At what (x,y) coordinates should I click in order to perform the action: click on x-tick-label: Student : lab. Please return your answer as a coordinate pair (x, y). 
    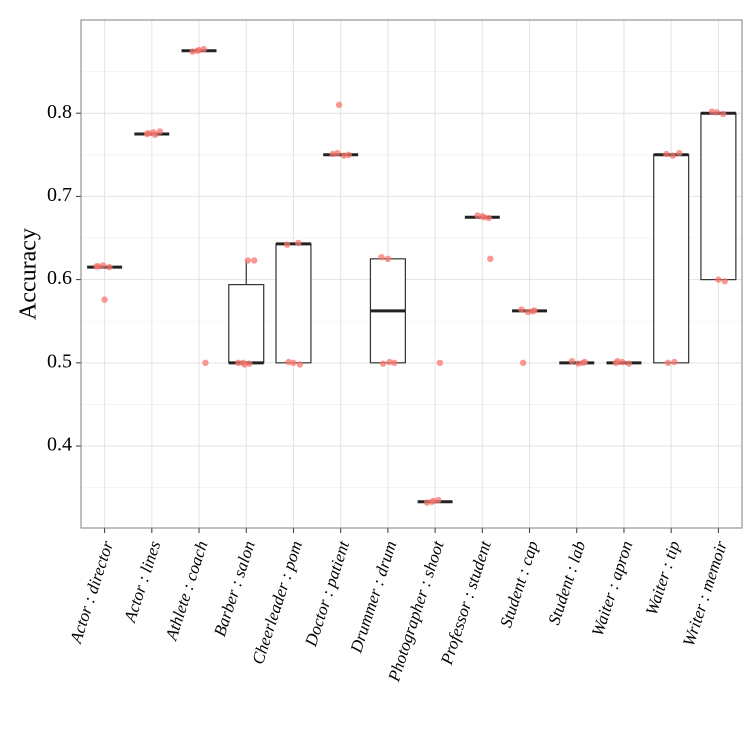
    Looking at the image, I should click on (566, 583).